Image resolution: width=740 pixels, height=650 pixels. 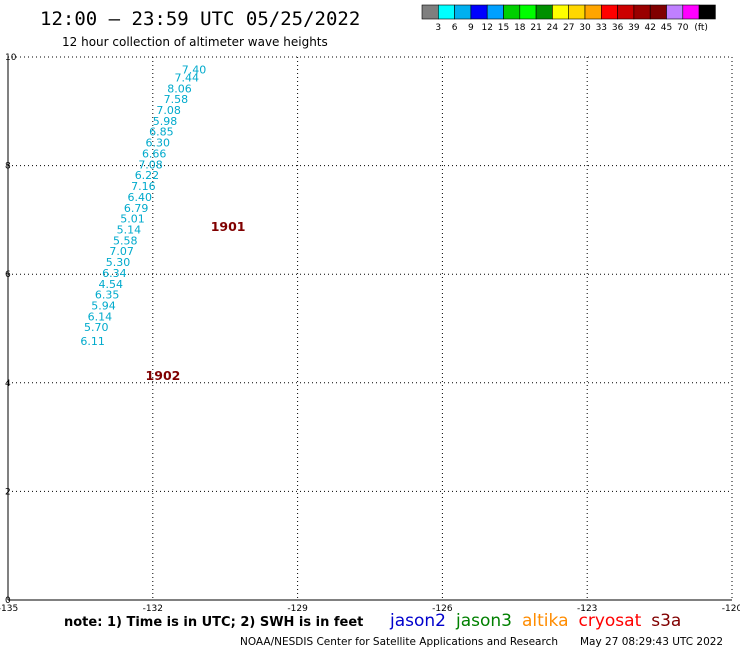 What do you see at coordinates (96, 327) in the screenshot?
I see `swh-value-mark: 5.70` at bounding box center [96, 327].